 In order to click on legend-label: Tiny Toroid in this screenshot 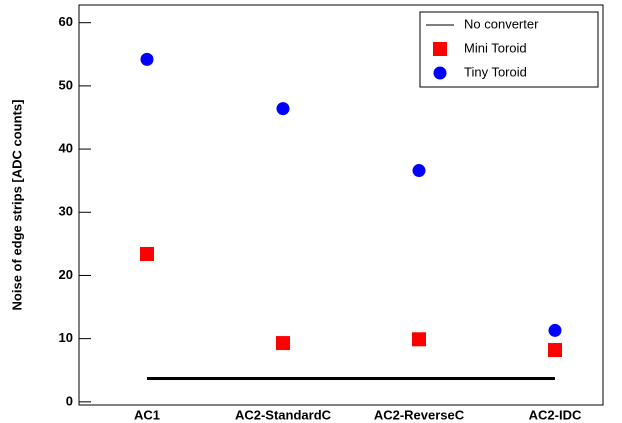, I will do `click(495, 71)`.